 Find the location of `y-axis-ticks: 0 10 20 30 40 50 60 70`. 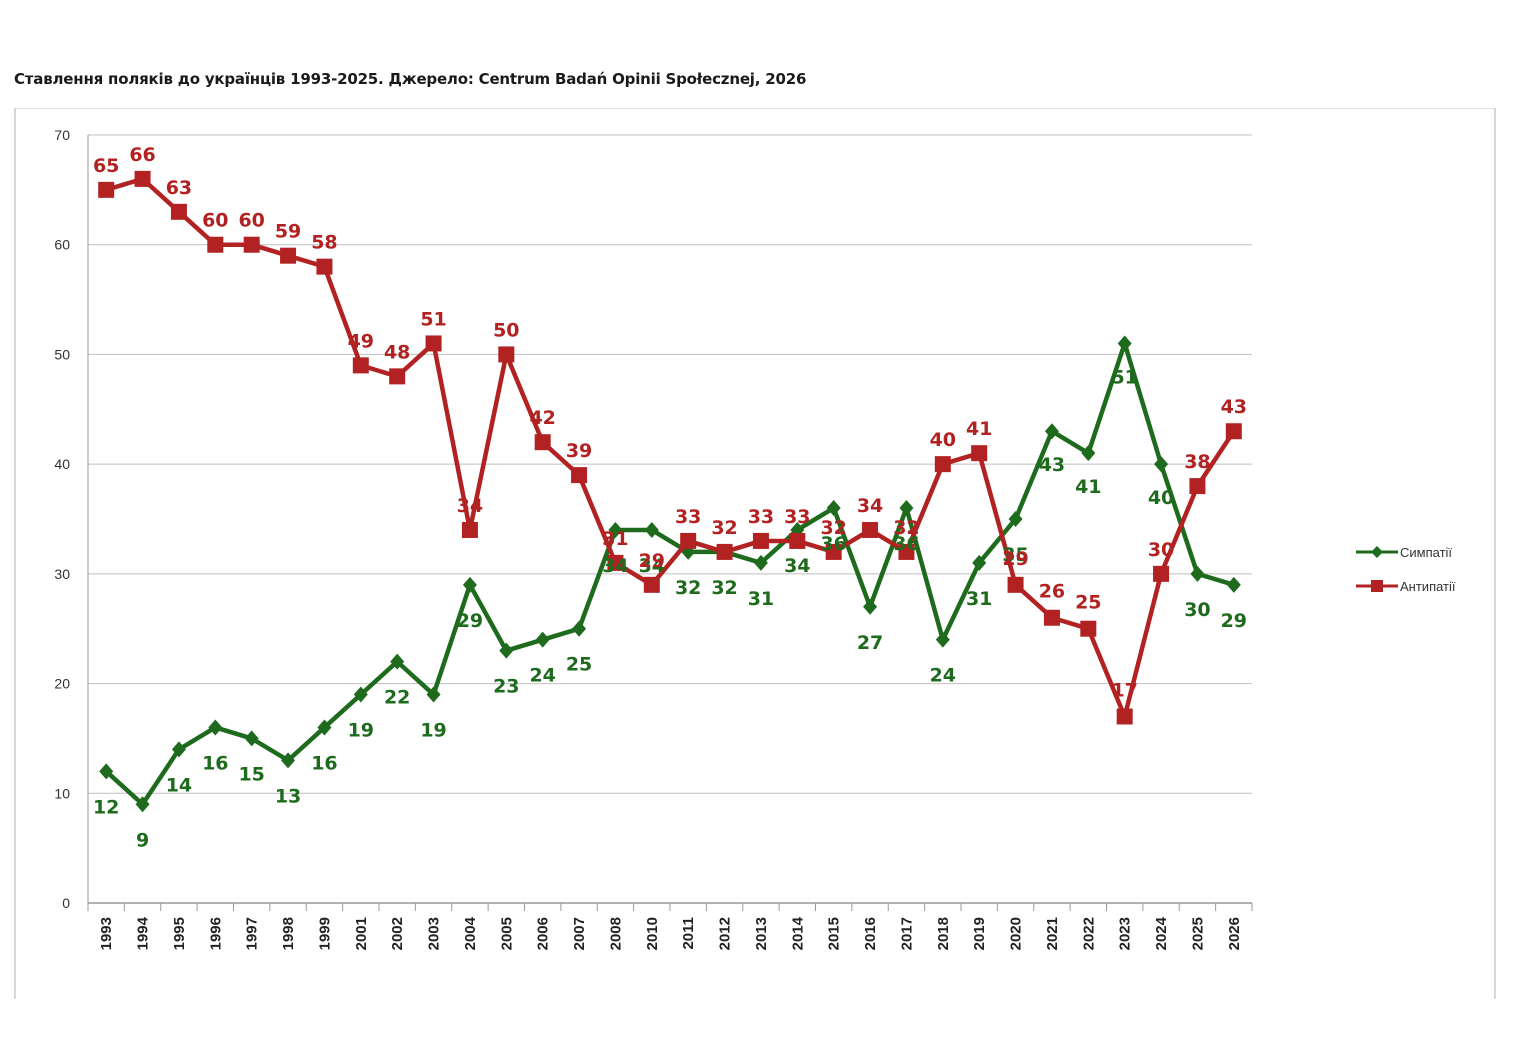

y-axis-ticks: 0 10 20 30 40 50 60 70 is located at coordinates (62, 519).